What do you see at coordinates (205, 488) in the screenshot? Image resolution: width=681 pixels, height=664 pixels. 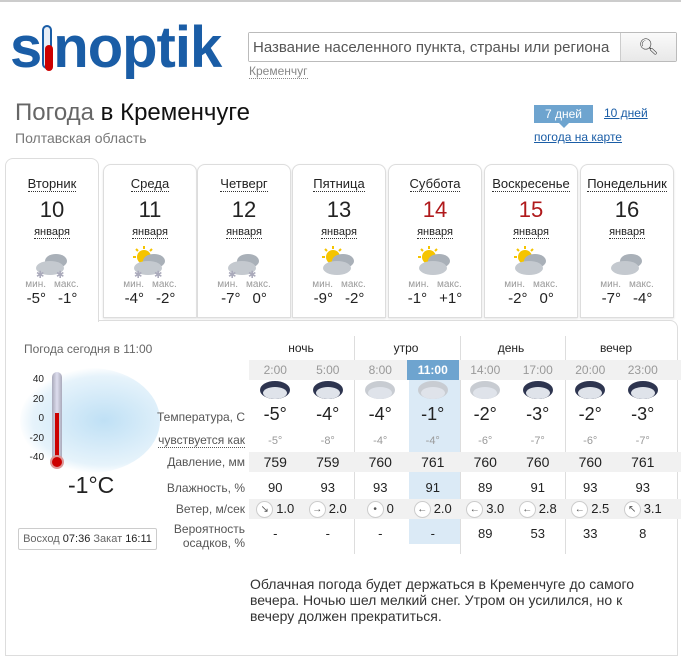 I see `row-label-humidity: Влажность, %` at bounding box center [205, 488].